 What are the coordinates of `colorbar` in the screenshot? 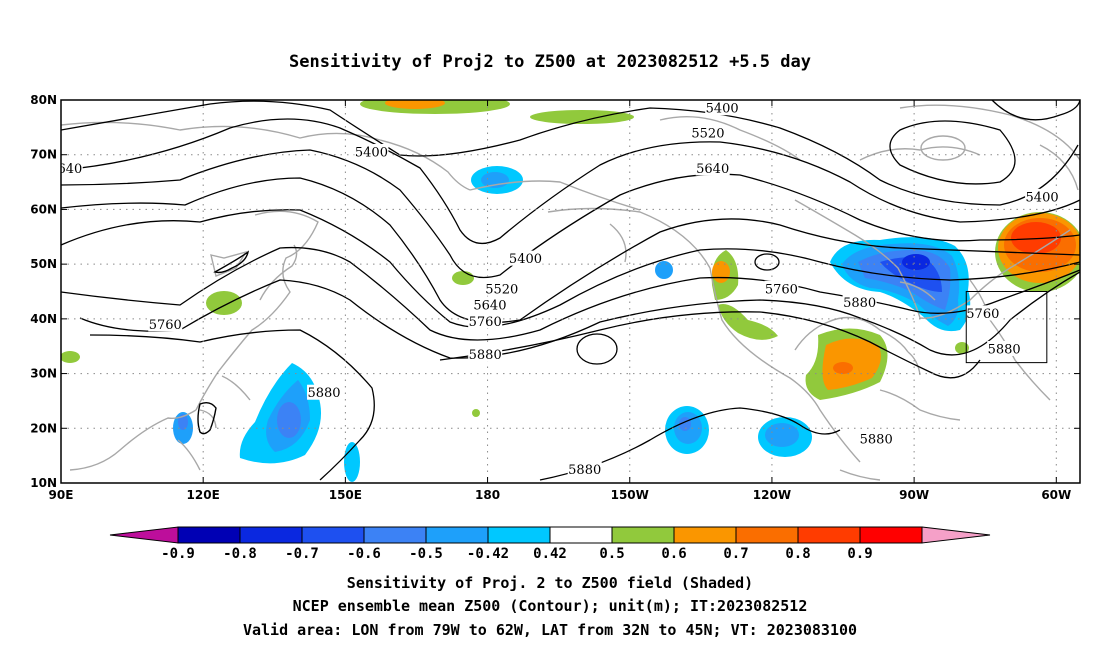 It's located at (550, 535).